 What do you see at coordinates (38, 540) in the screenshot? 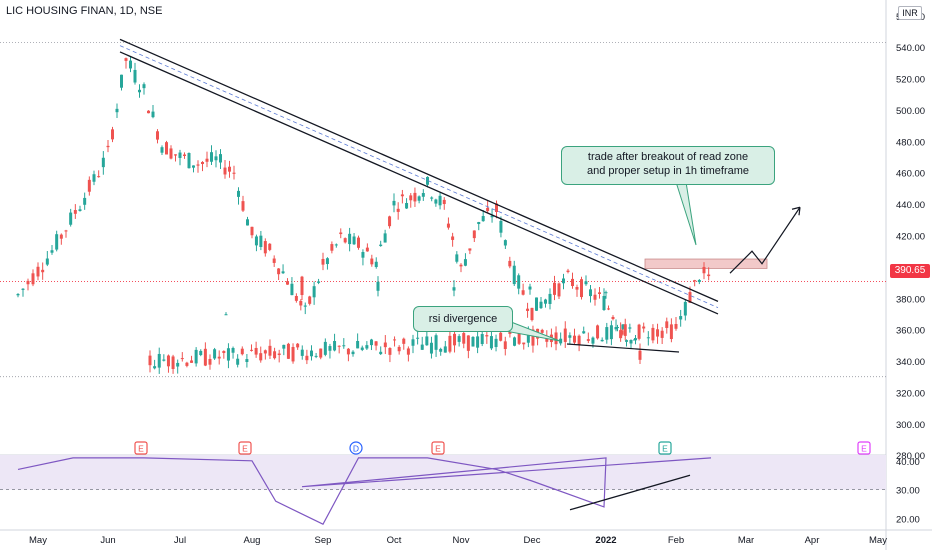
I see `time-tick-label: May` at bounding box center [38, 540].